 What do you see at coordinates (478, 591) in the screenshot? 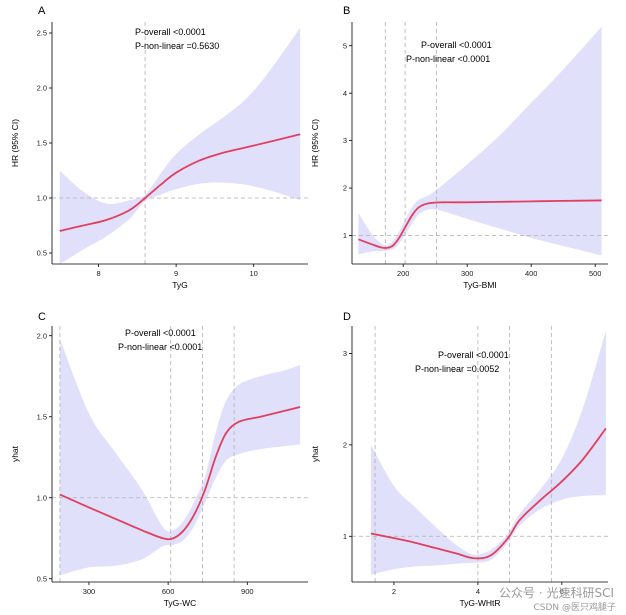
I see `x-tick-label: 4` at bounding box center [478, 591].